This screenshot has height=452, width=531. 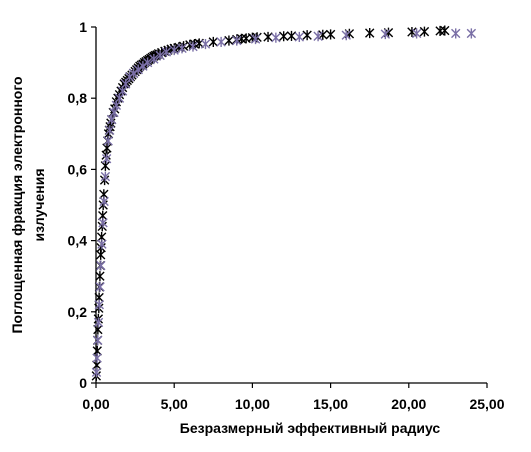 What do you see at coordinates (83, 27) in the screenshot?
I see `y-tick-label: 1` at bounding box center [83, 27].